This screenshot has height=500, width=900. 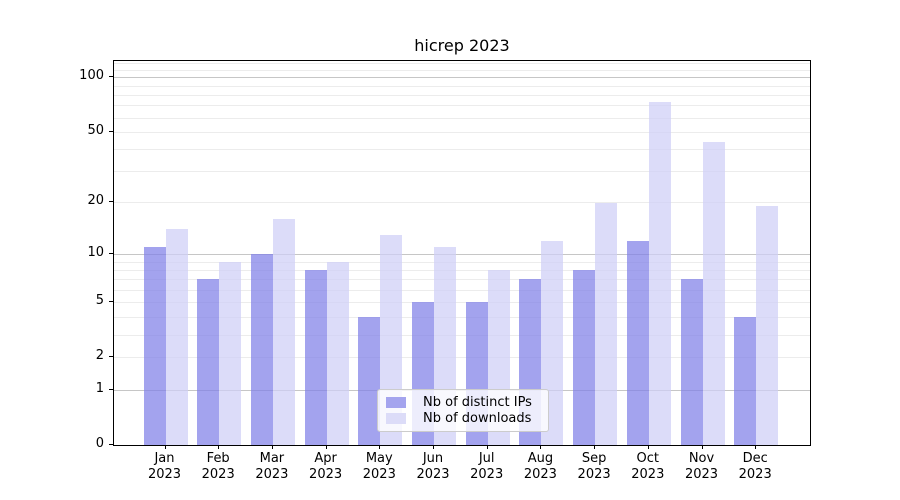 What do you see at coordinates (283, 332) in the screenshot?
I see `bar-mar-downloads` at bounding box center [283, 332].